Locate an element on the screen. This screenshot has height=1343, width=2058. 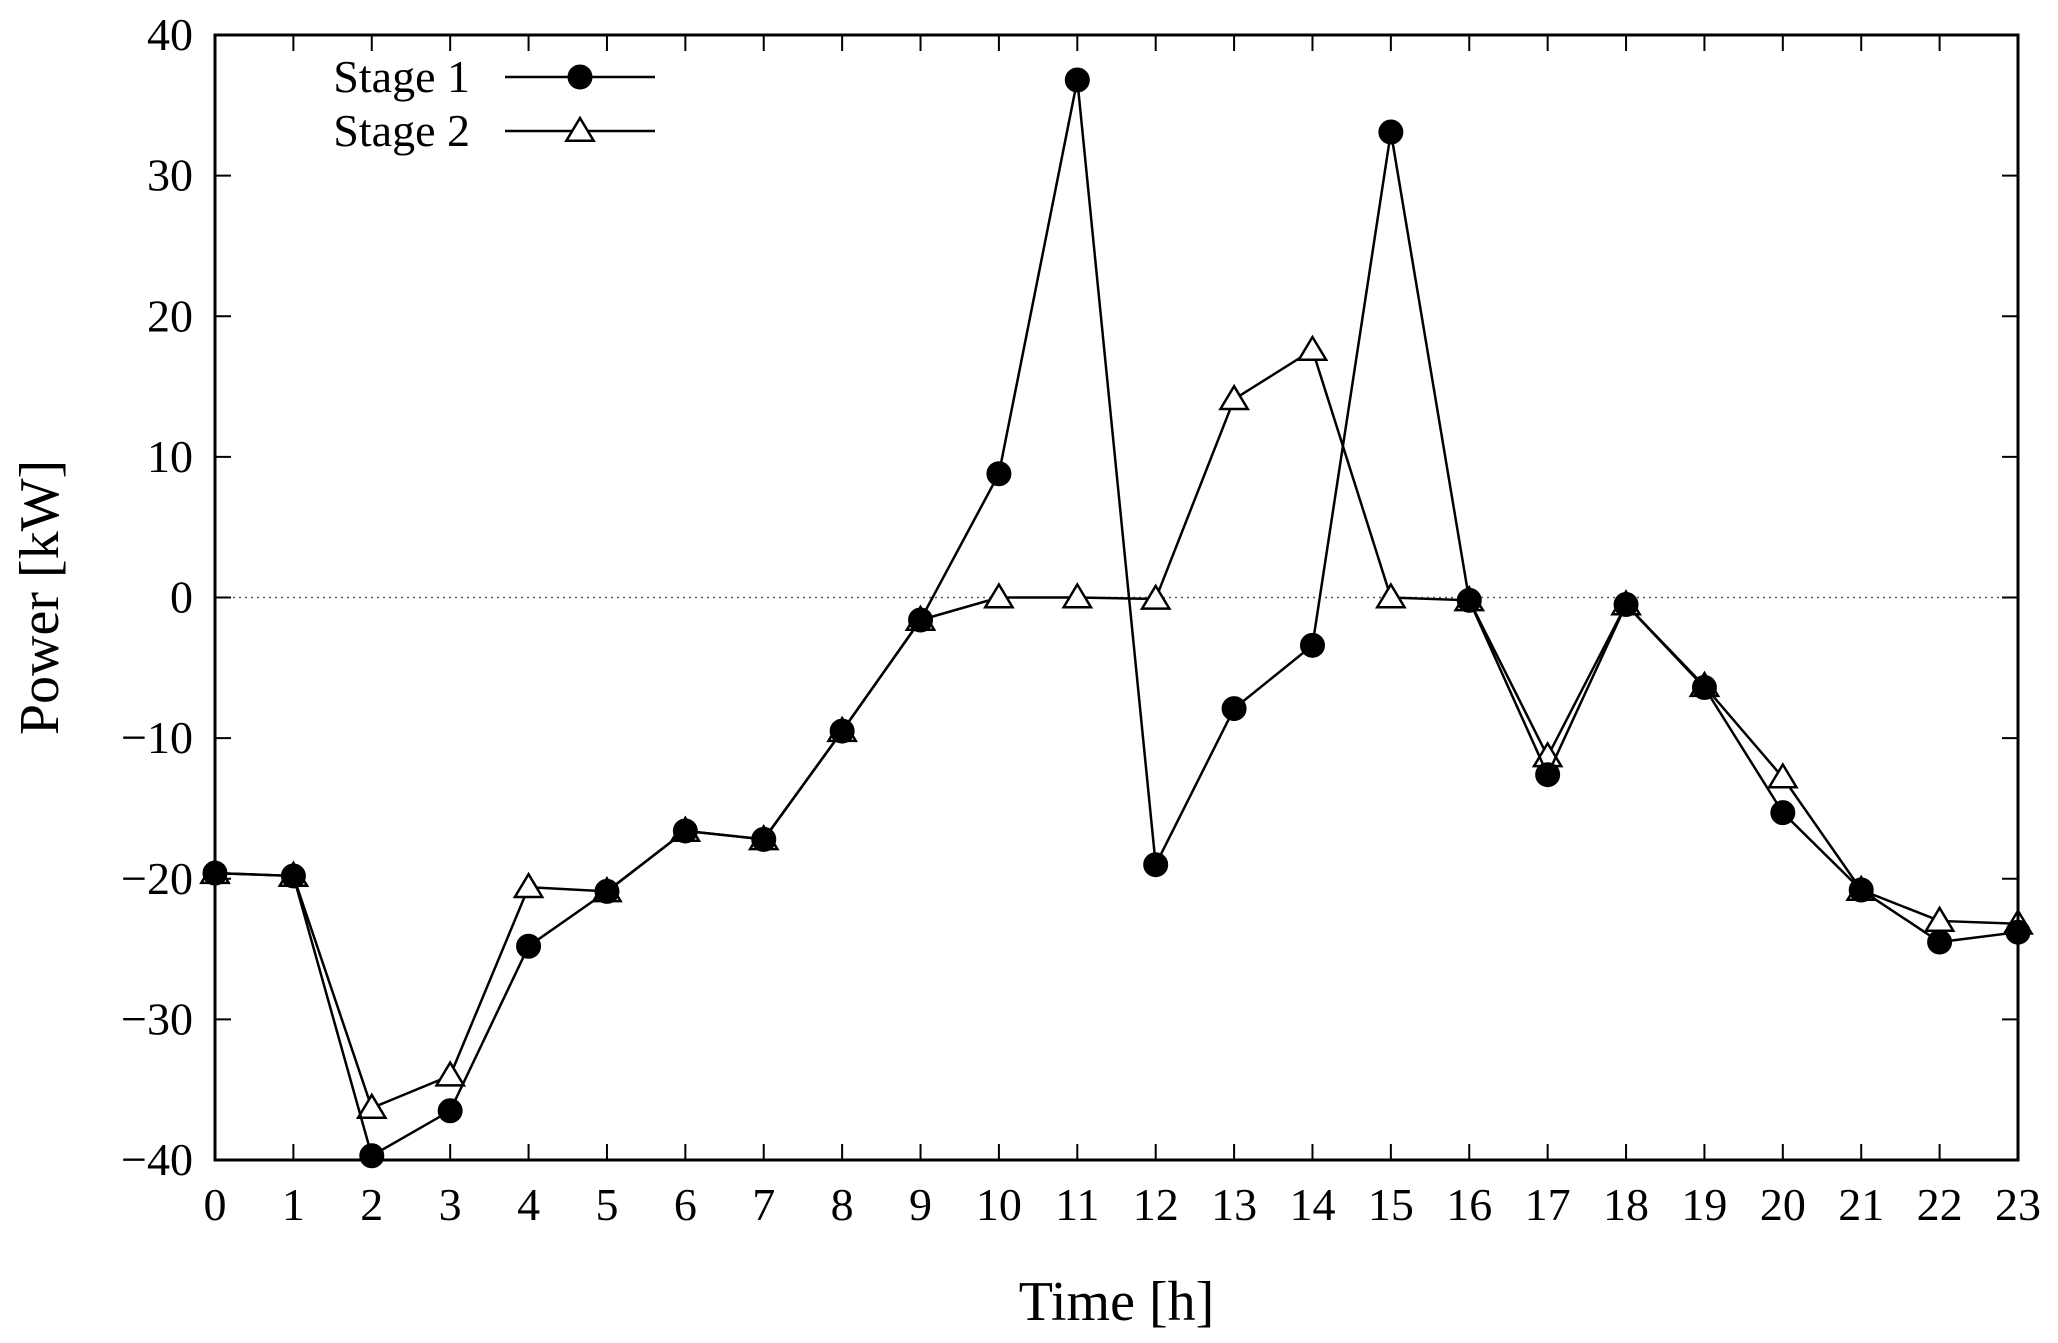
x-tick-label: 14 is located at coordinates (1312, 1204).